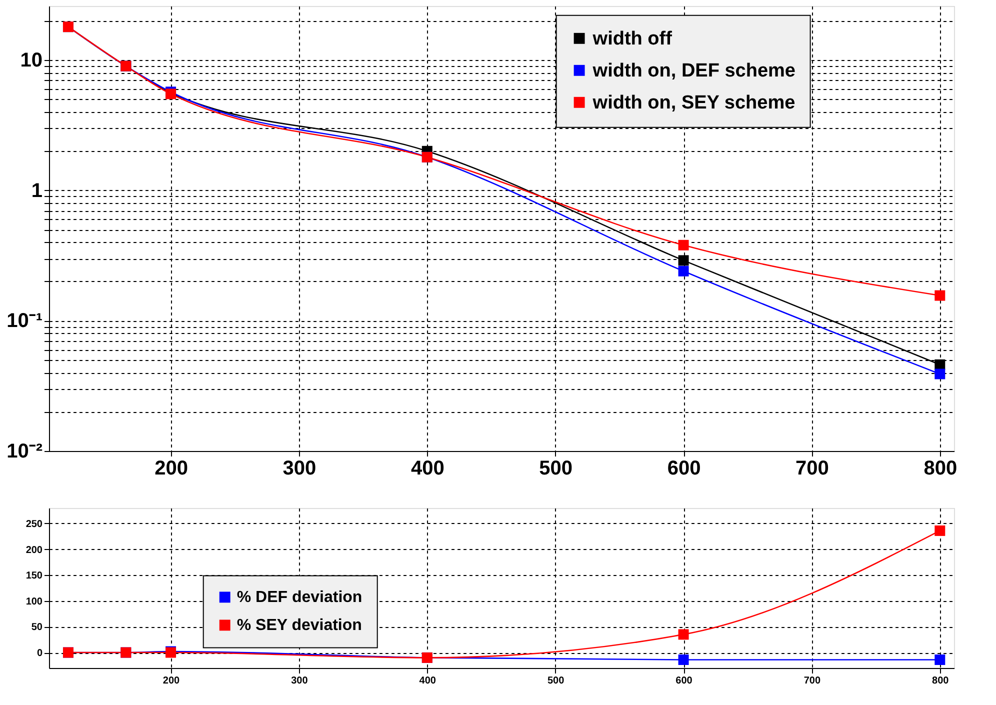  I want to click on legend-label: % DEF deviation, so click(299, 597).